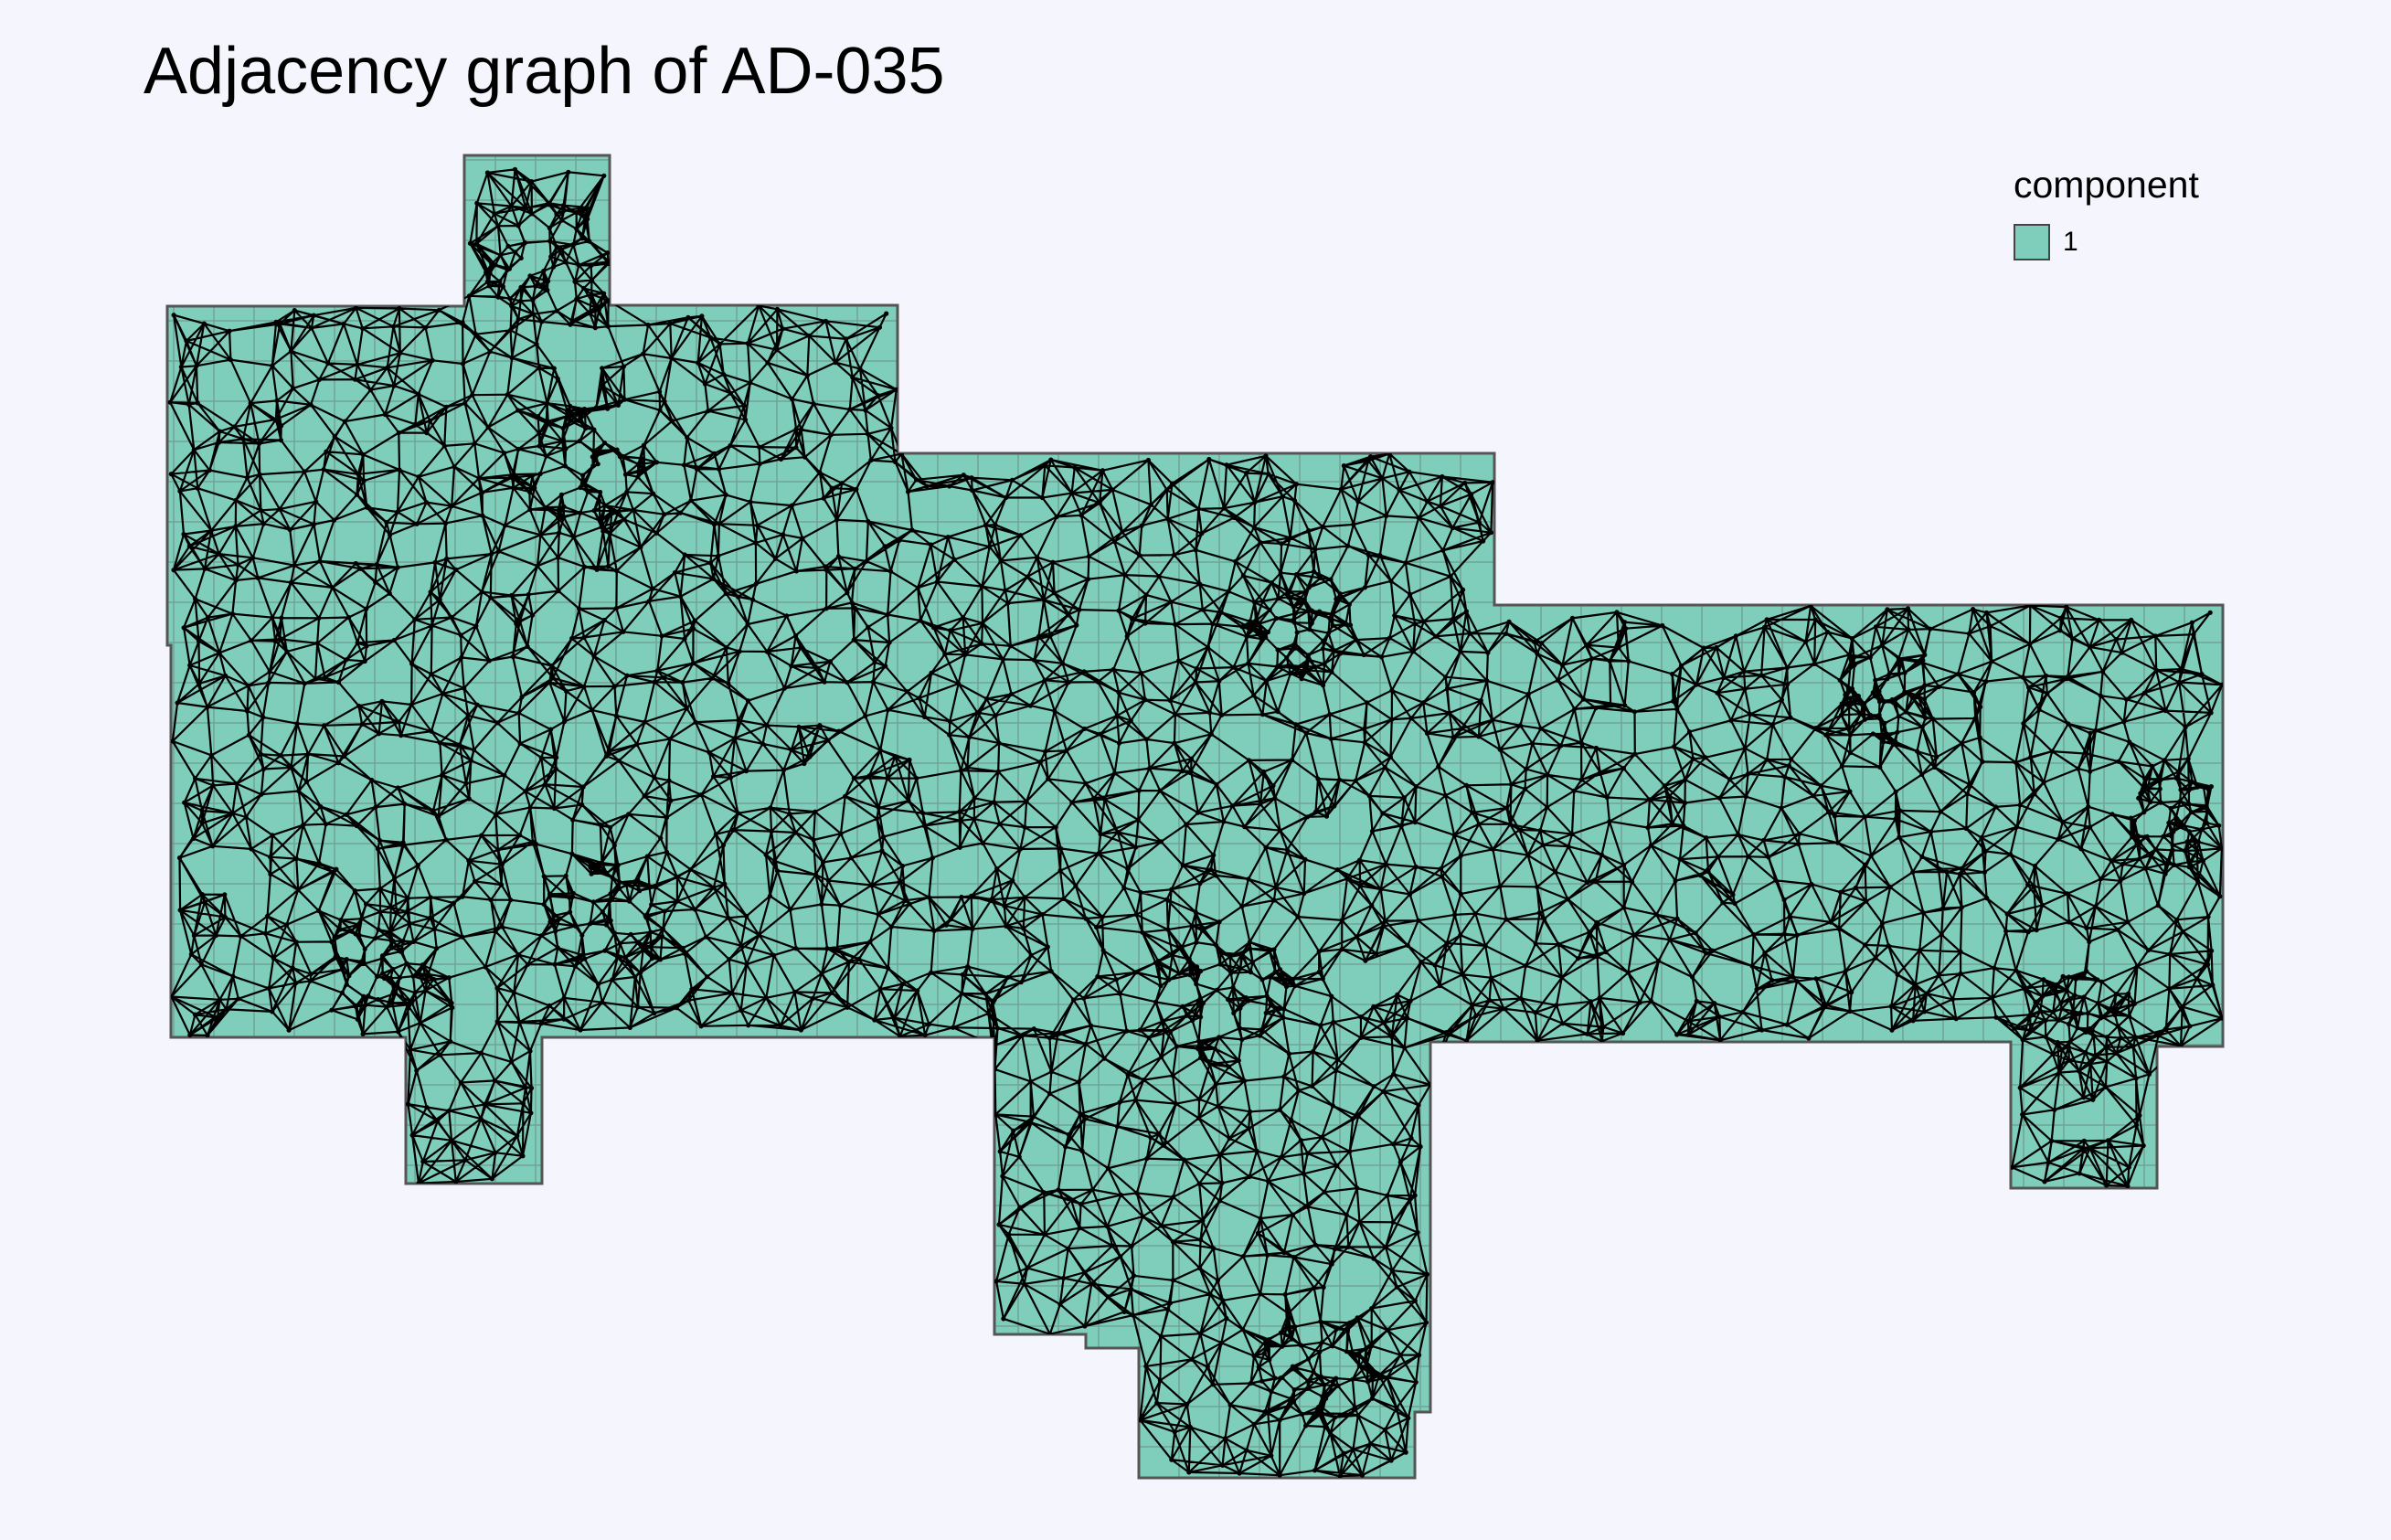 The width and height of the screenshot is (2391, 1540). What do you see at coordinates (2106, 242) in the screenshot?
I see `legend-item: 1` at bounding box center [2106, 242].